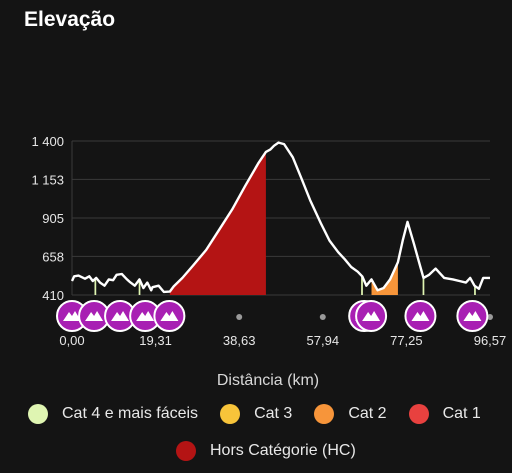  Describe the element at coordinates (53, 218) in the screenshot. I see `y-tick-label: 905` at that location.